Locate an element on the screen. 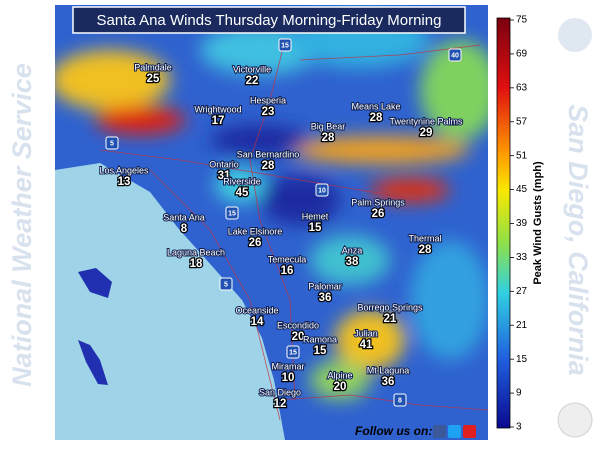 This screenshot has width=600, height=450. wind-gust: 31 is located at coordinates (224, 176).